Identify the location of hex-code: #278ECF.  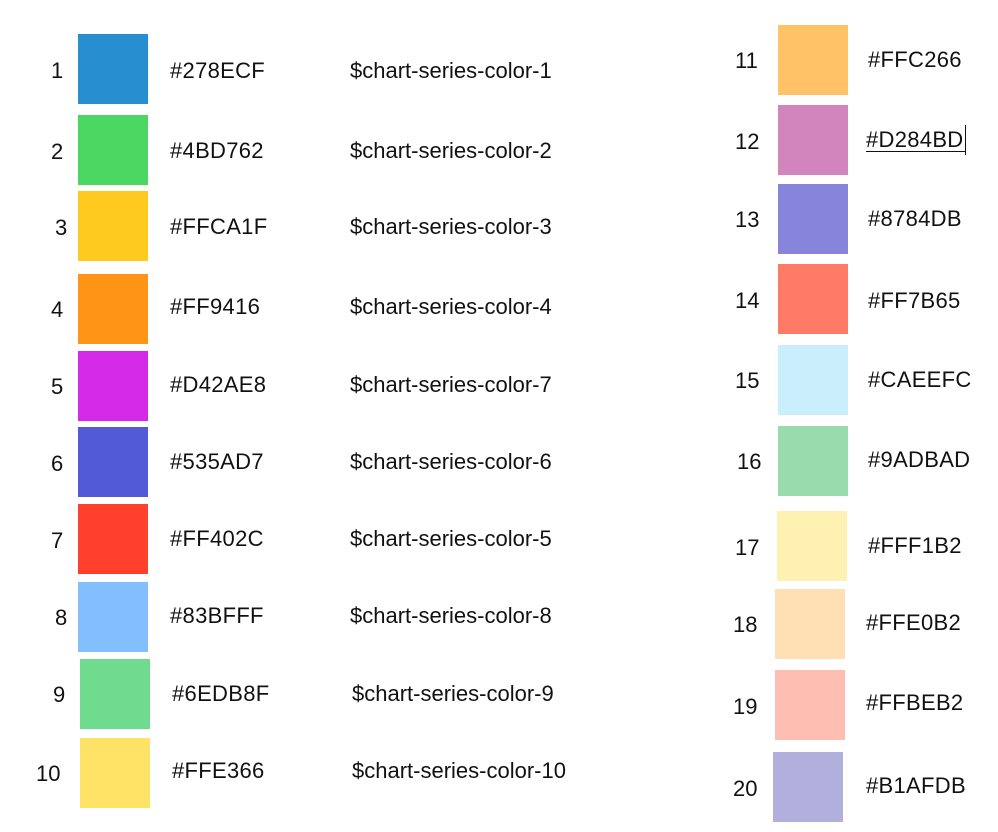
(218, 70).